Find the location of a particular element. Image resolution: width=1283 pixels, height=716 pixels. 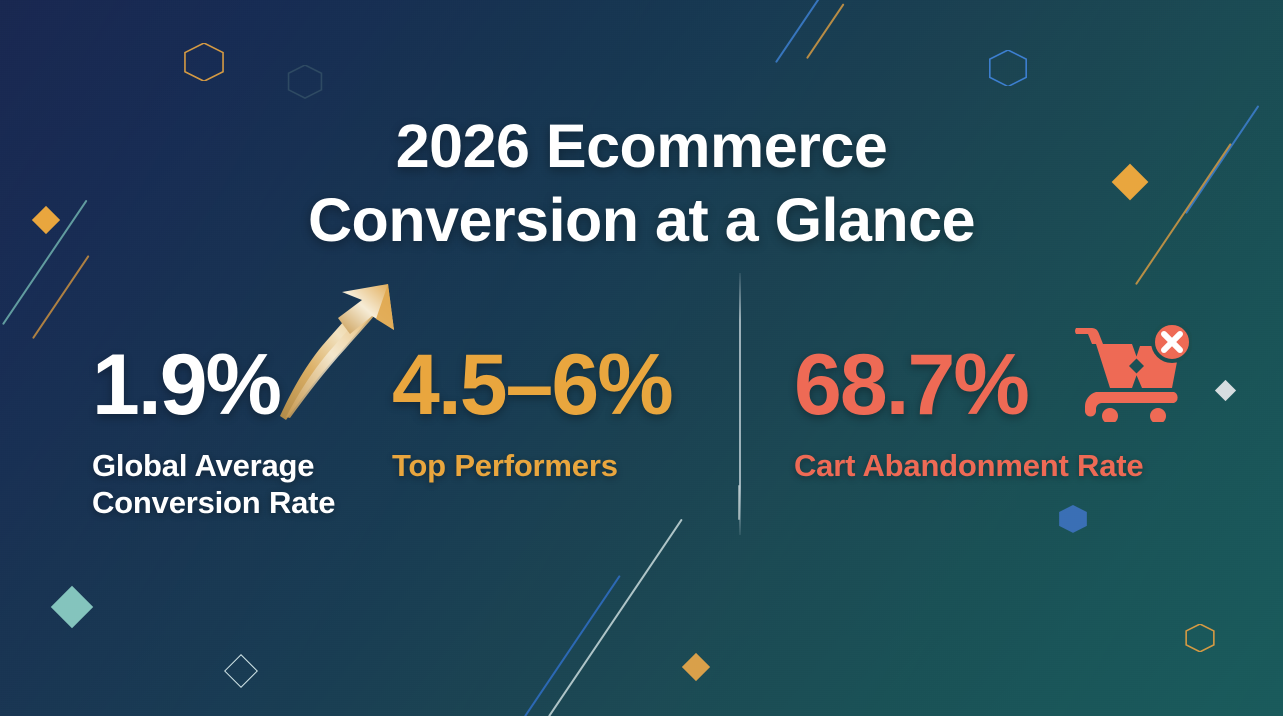

stat-global-average-label-line-2: Conversion Rate is located at coordinates (214, 502).